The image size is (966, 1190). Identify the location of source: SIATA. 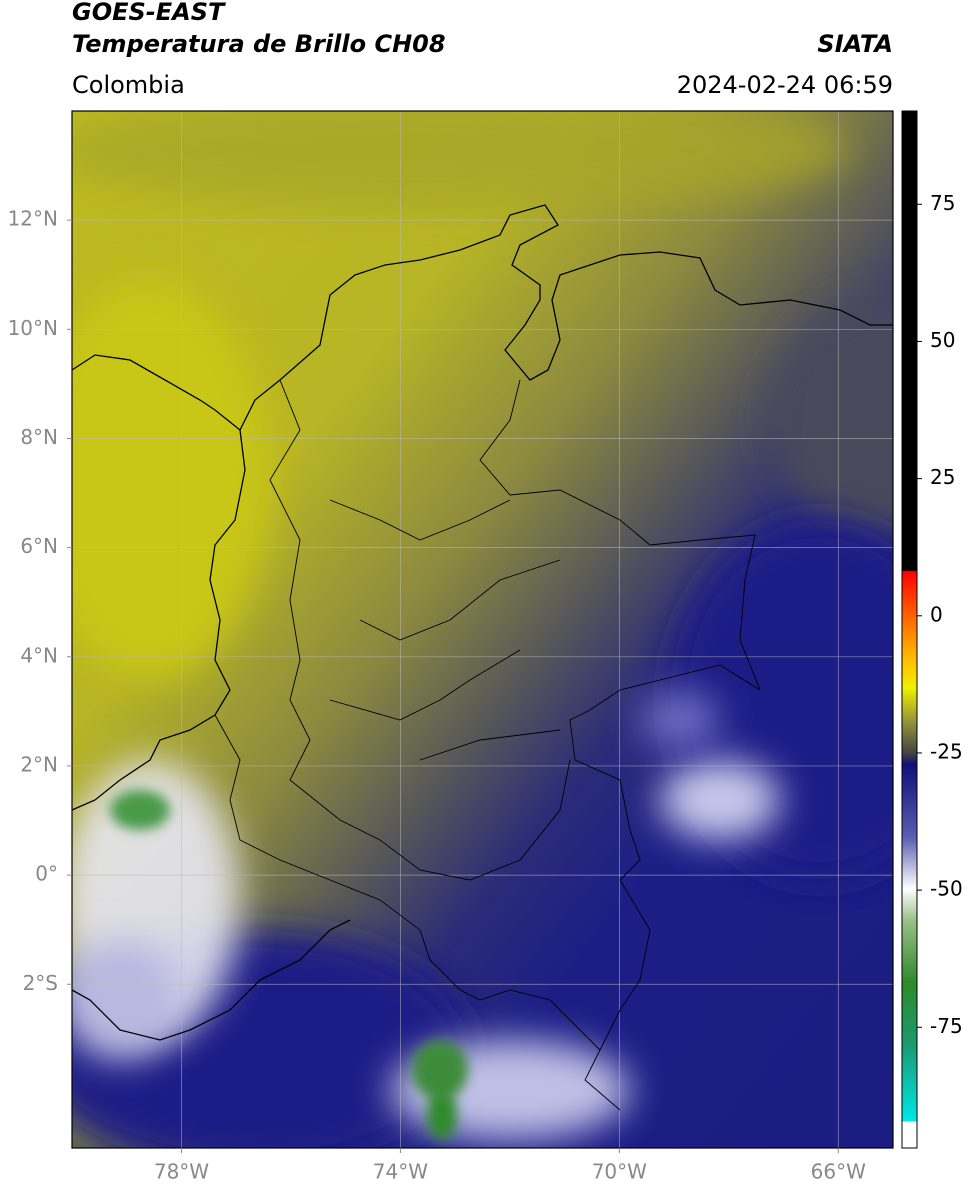
(855, 44).